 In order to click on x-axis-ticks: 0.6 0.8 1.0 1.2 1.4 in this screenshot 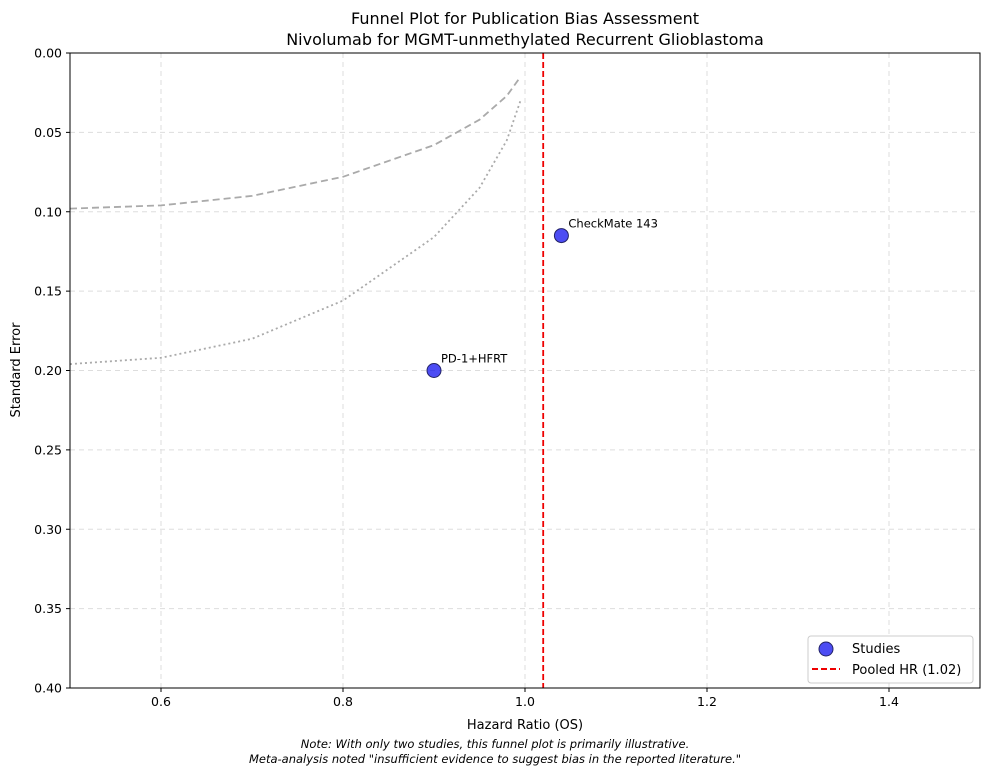, I will do `click(525, 698)`.